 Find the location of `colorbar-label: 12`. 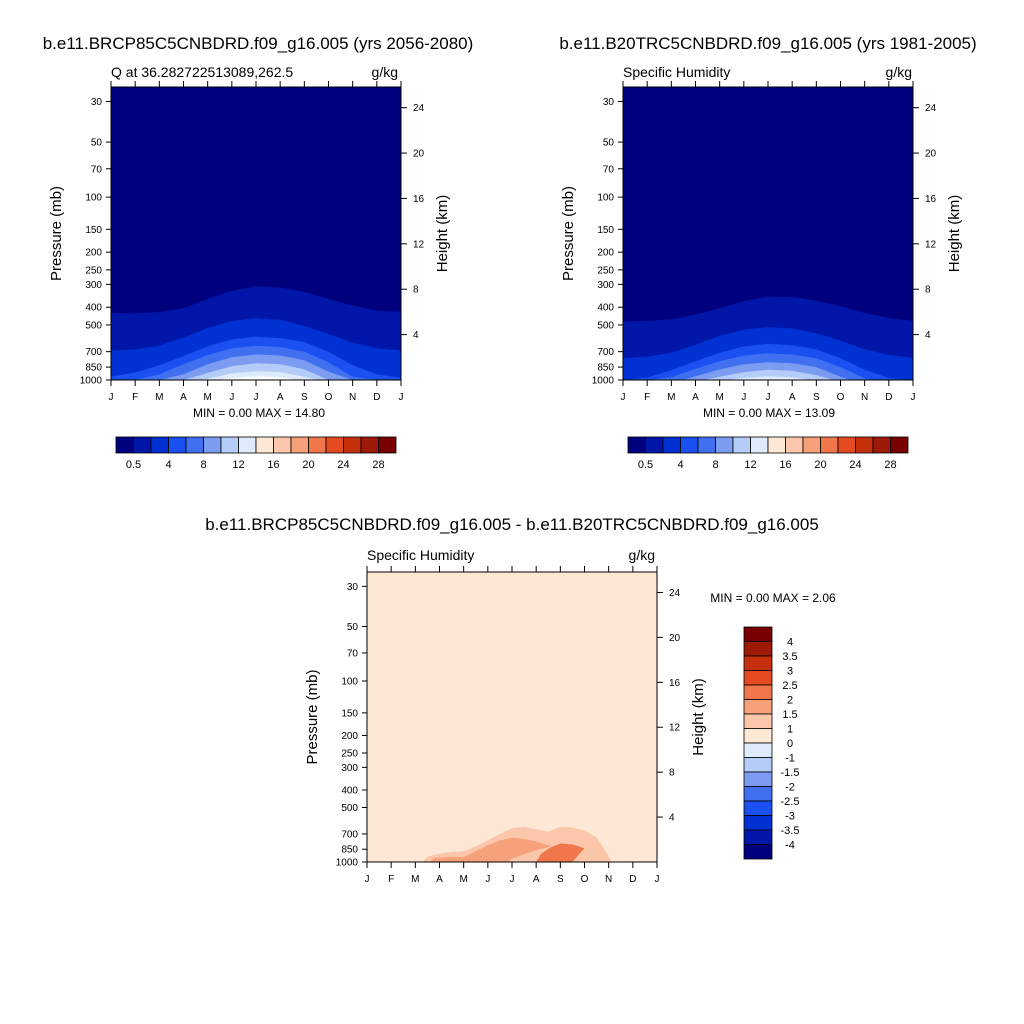

colorbar-label: 12 is located at coordinates (750, 465).